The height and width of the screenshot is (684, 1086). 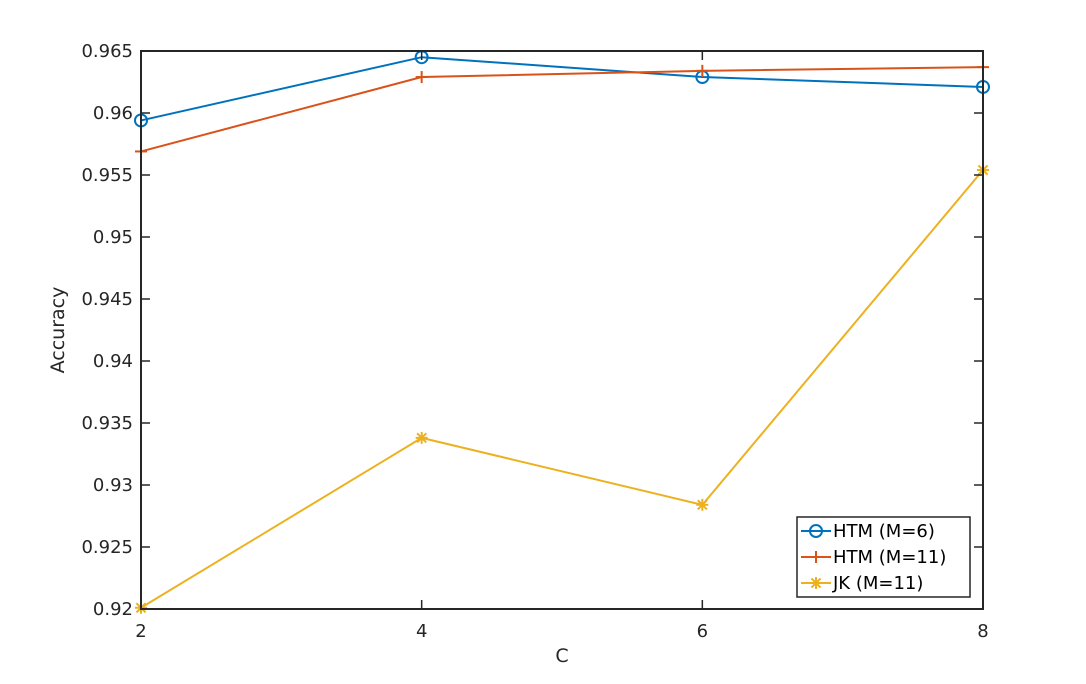 I want to click on legend: HTM (M=6) HTM (M=11) JK (M=11), so click(x=883, y=557).